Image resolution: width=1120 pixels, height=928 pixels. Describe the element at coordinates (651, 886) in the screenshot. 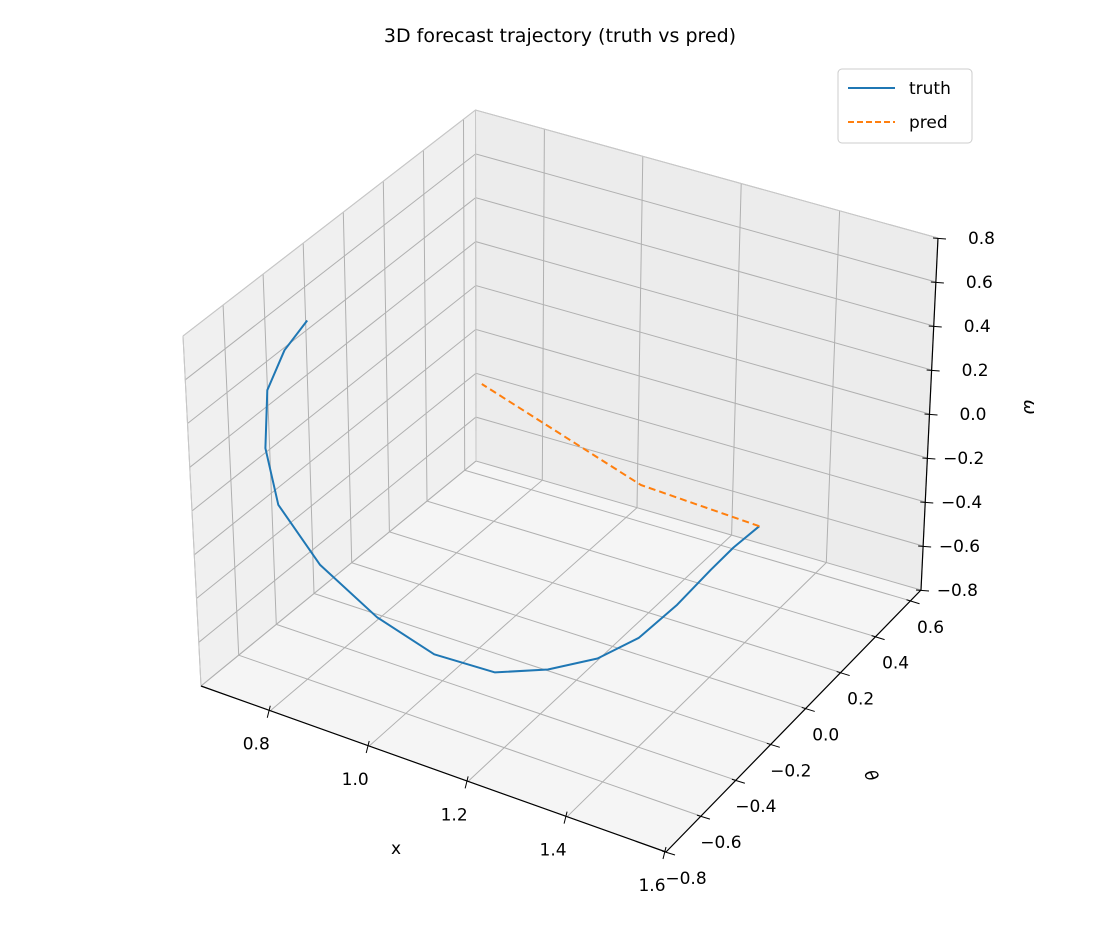

I see `x-tick-label: 1.6` at that location.